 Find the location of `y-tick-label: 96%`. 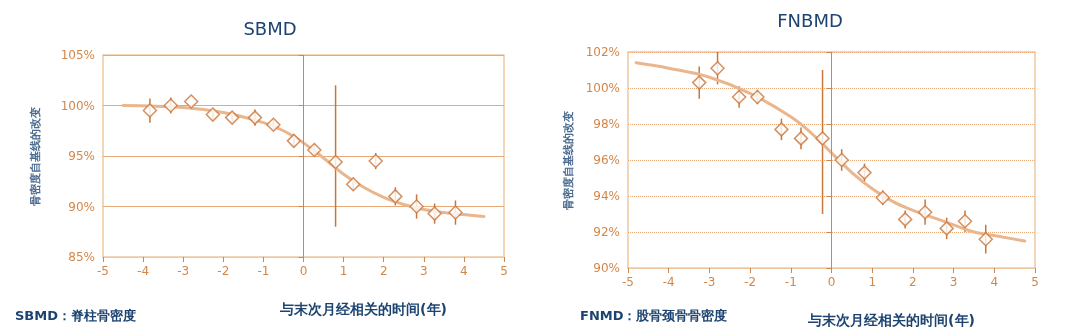

y-tick-label: 96% is located at coordinates (606, 160).